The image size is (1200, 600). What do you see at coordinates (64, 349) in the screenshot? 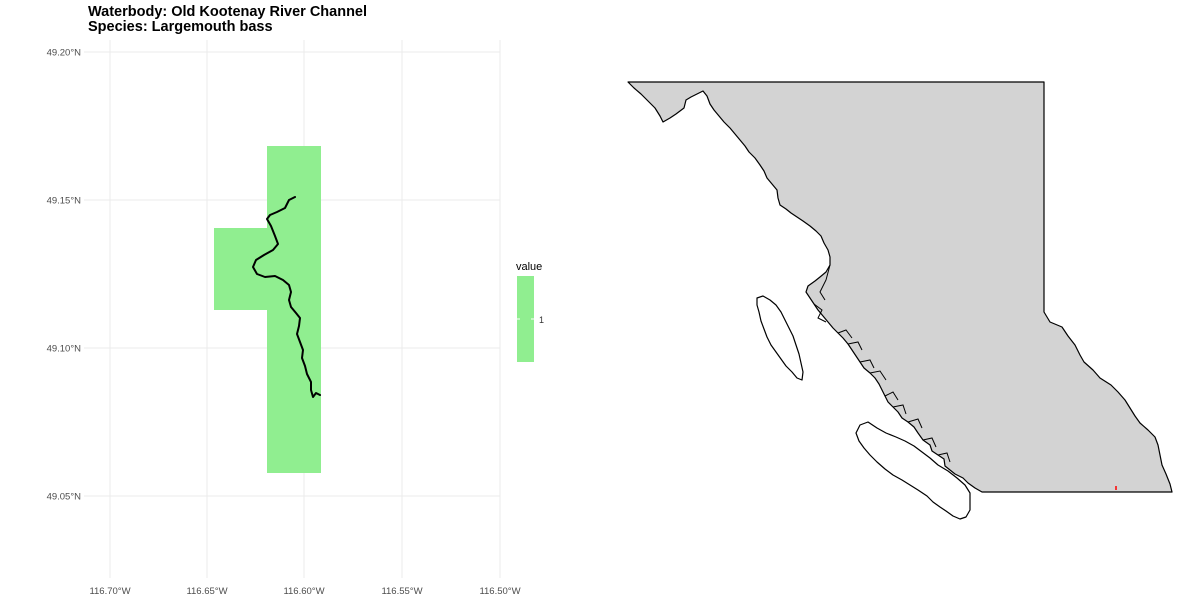
I see `y-tick-label: 49.10°N` at bounding box center [64, 349].